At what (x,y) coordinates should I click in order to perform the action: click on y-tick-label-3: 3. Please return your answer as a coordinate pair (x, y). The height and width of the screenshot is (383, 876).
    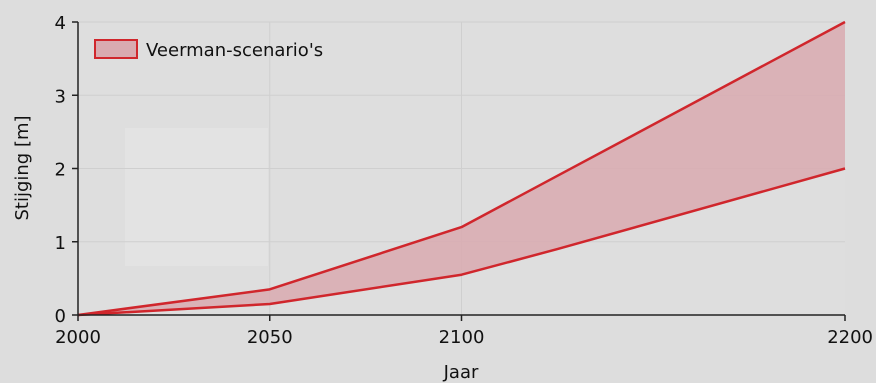
    Looking at the image, I should click on (60, 96).